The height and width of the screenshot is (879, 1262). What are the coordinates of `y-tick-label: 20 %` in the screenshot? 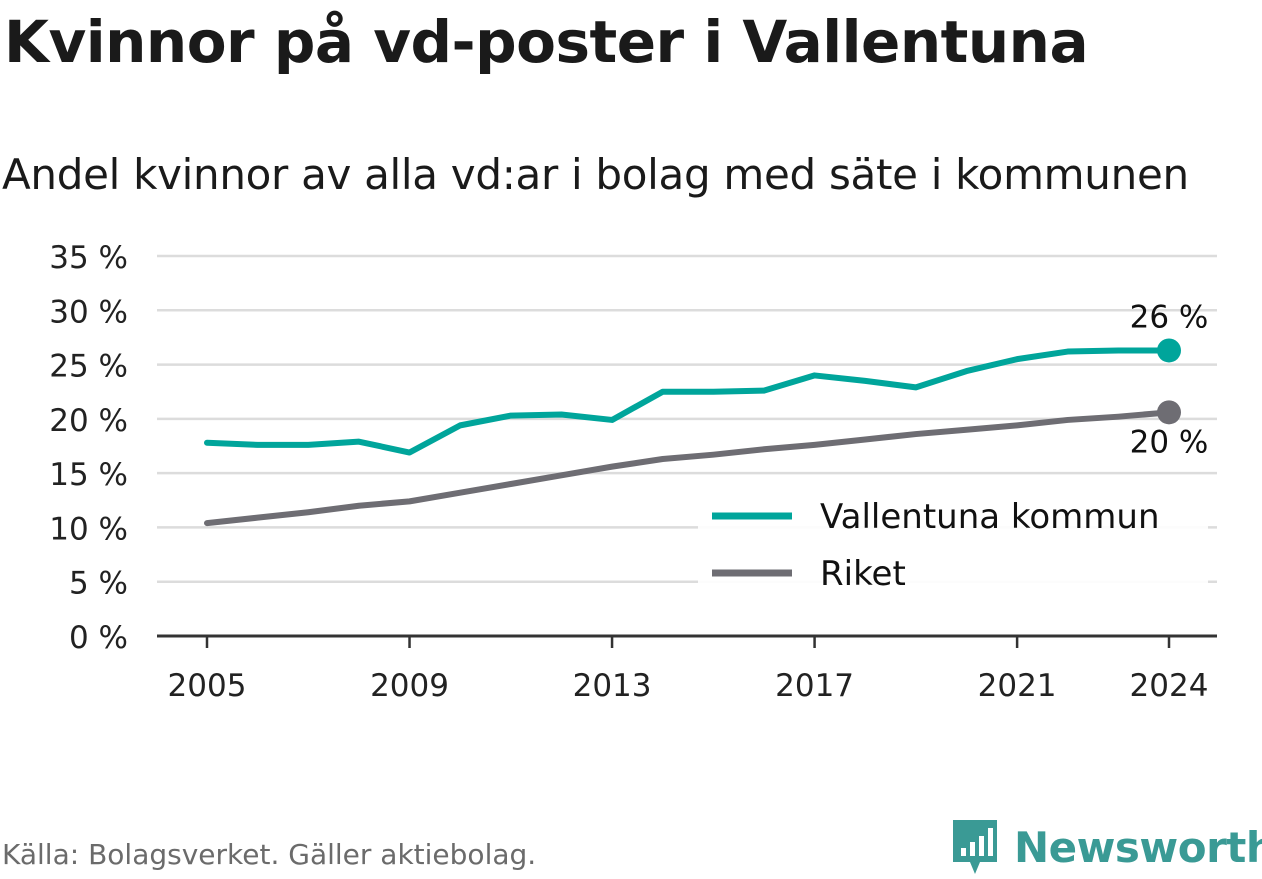 It's located at (88, 421).